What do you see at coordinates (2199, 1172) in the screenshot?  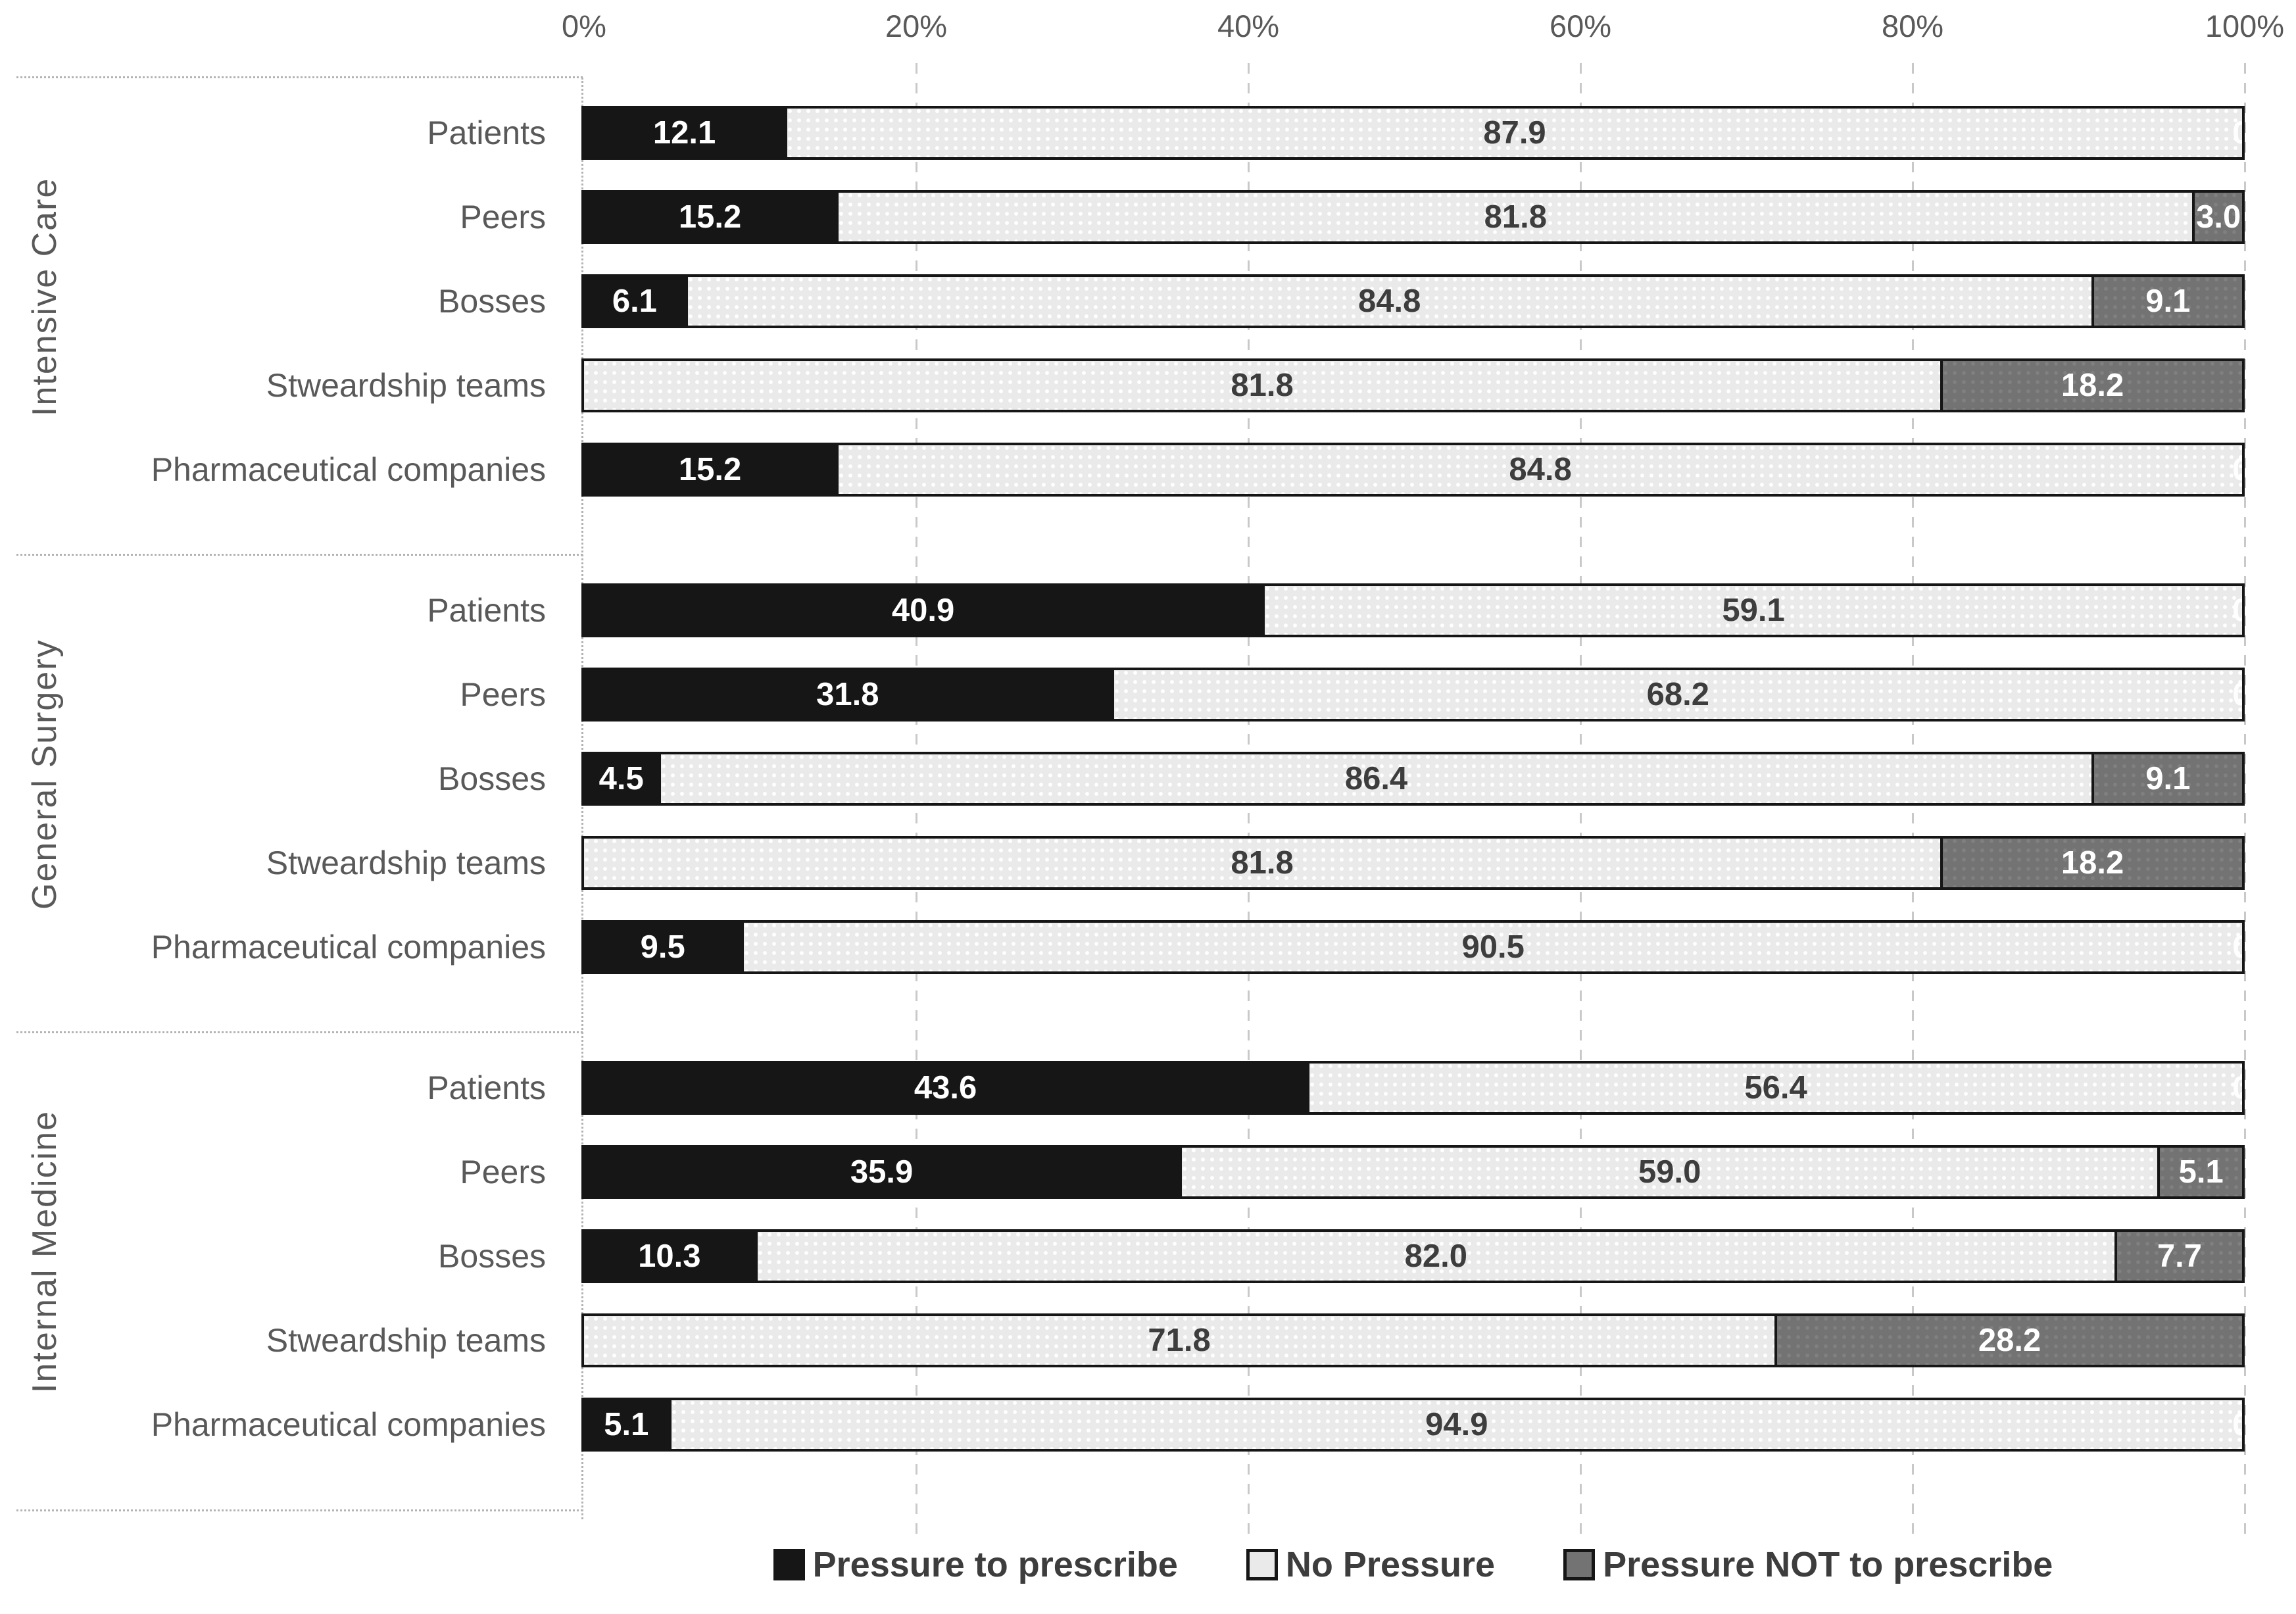 I see `bar-segment-pressure-not: 5.1` at bounding box center [2199, 1172].